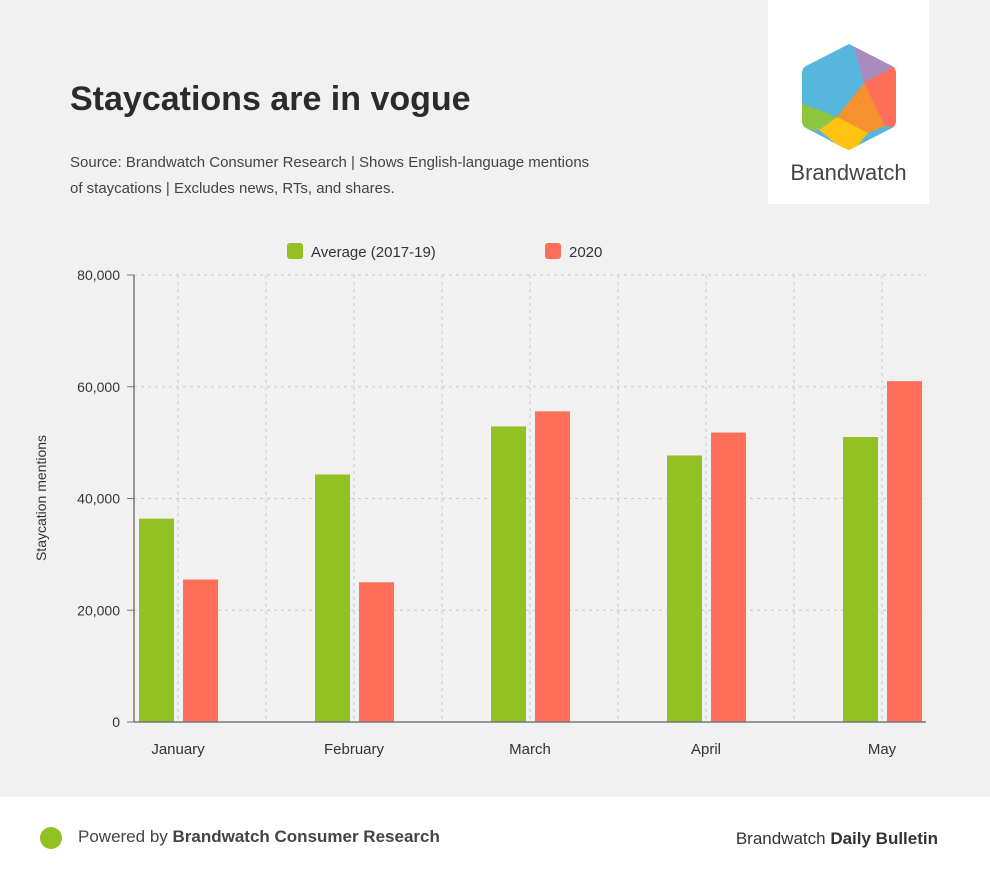 The height and width of the screenshot is (876, 990). I want to click on legend: Average (2017-19) 2020, so click(444, 252).